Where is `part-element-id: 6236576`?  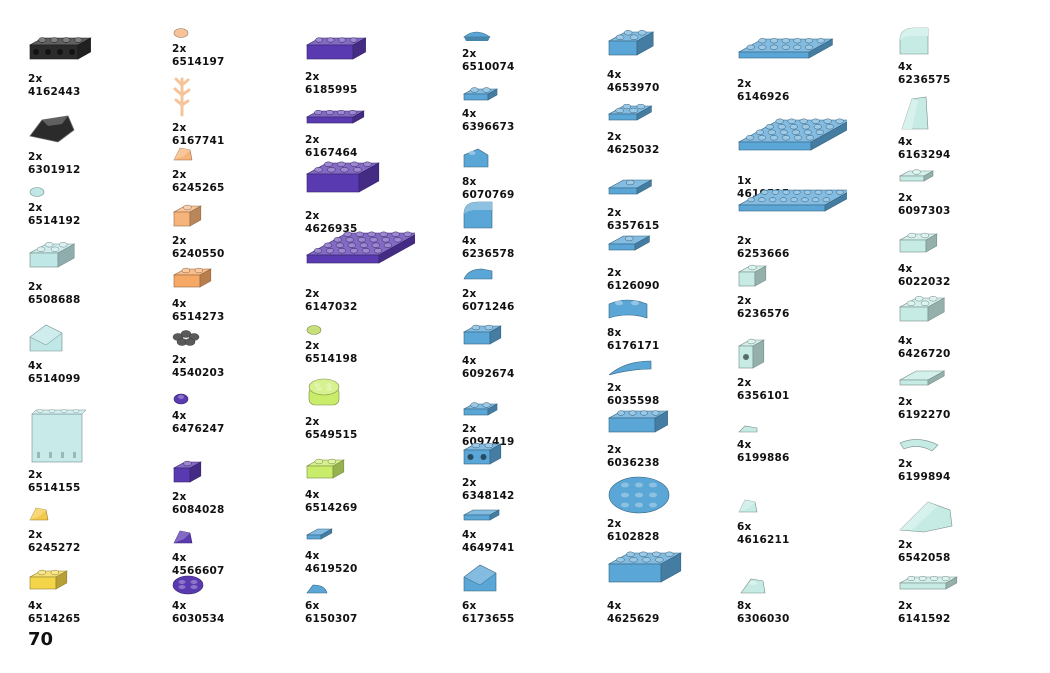 part-element-id: 6236576 is located at coordinates (763, 314).